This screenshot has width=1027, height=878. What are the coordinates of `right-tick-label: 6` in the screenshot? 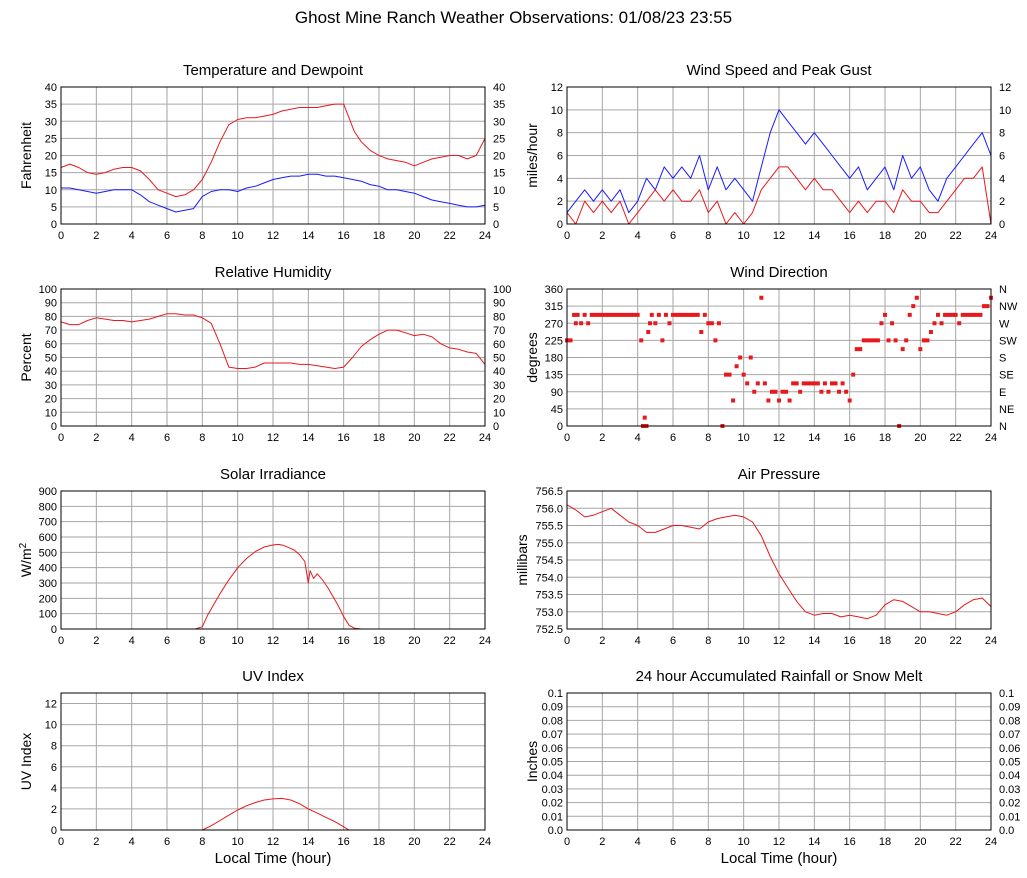 It's located at (1002, 157).